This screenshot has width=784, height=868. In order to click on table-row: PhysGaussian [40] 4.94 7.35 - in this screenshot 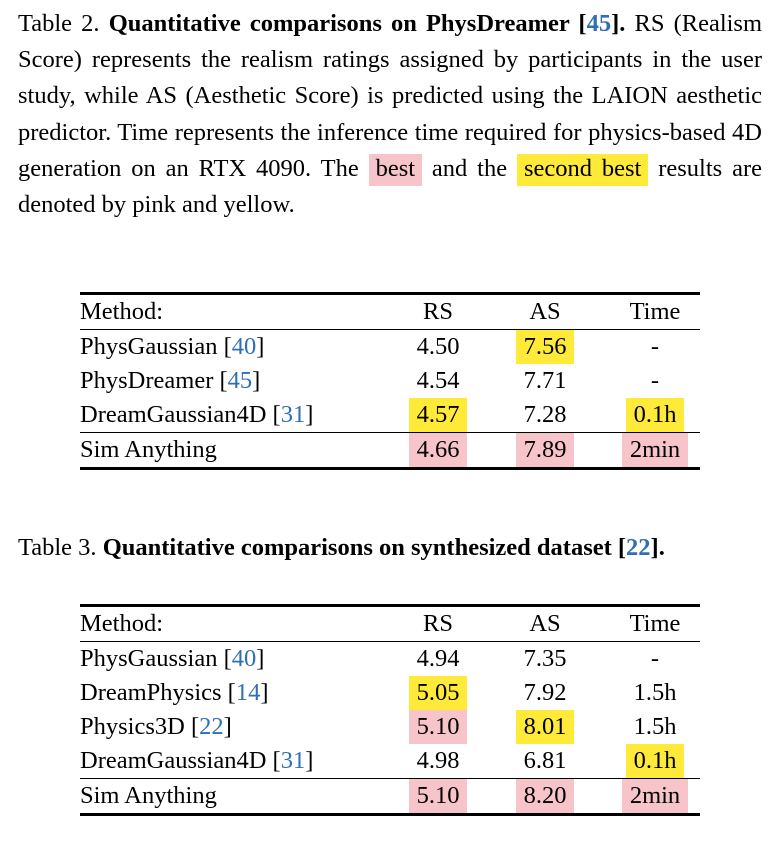, I will do `click(390, 658)`.